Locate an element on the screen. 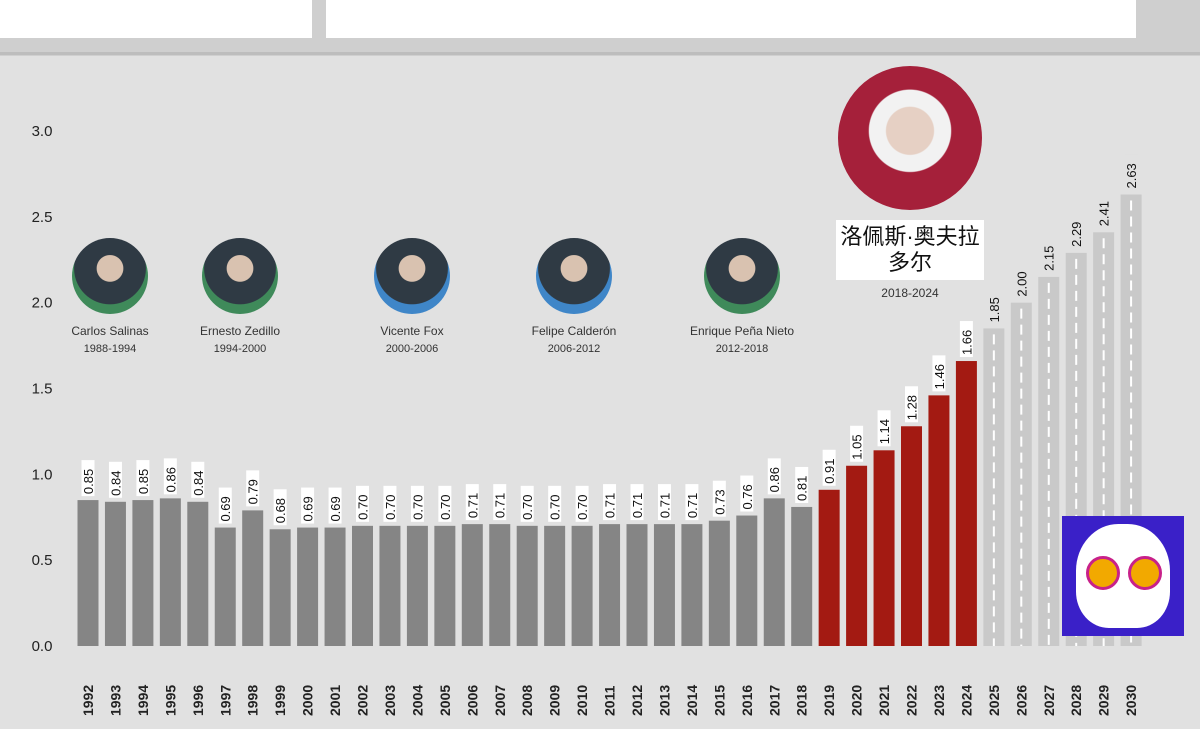 The image size is (1200, 729). bar-2006 is located at coordinates (472, 585).